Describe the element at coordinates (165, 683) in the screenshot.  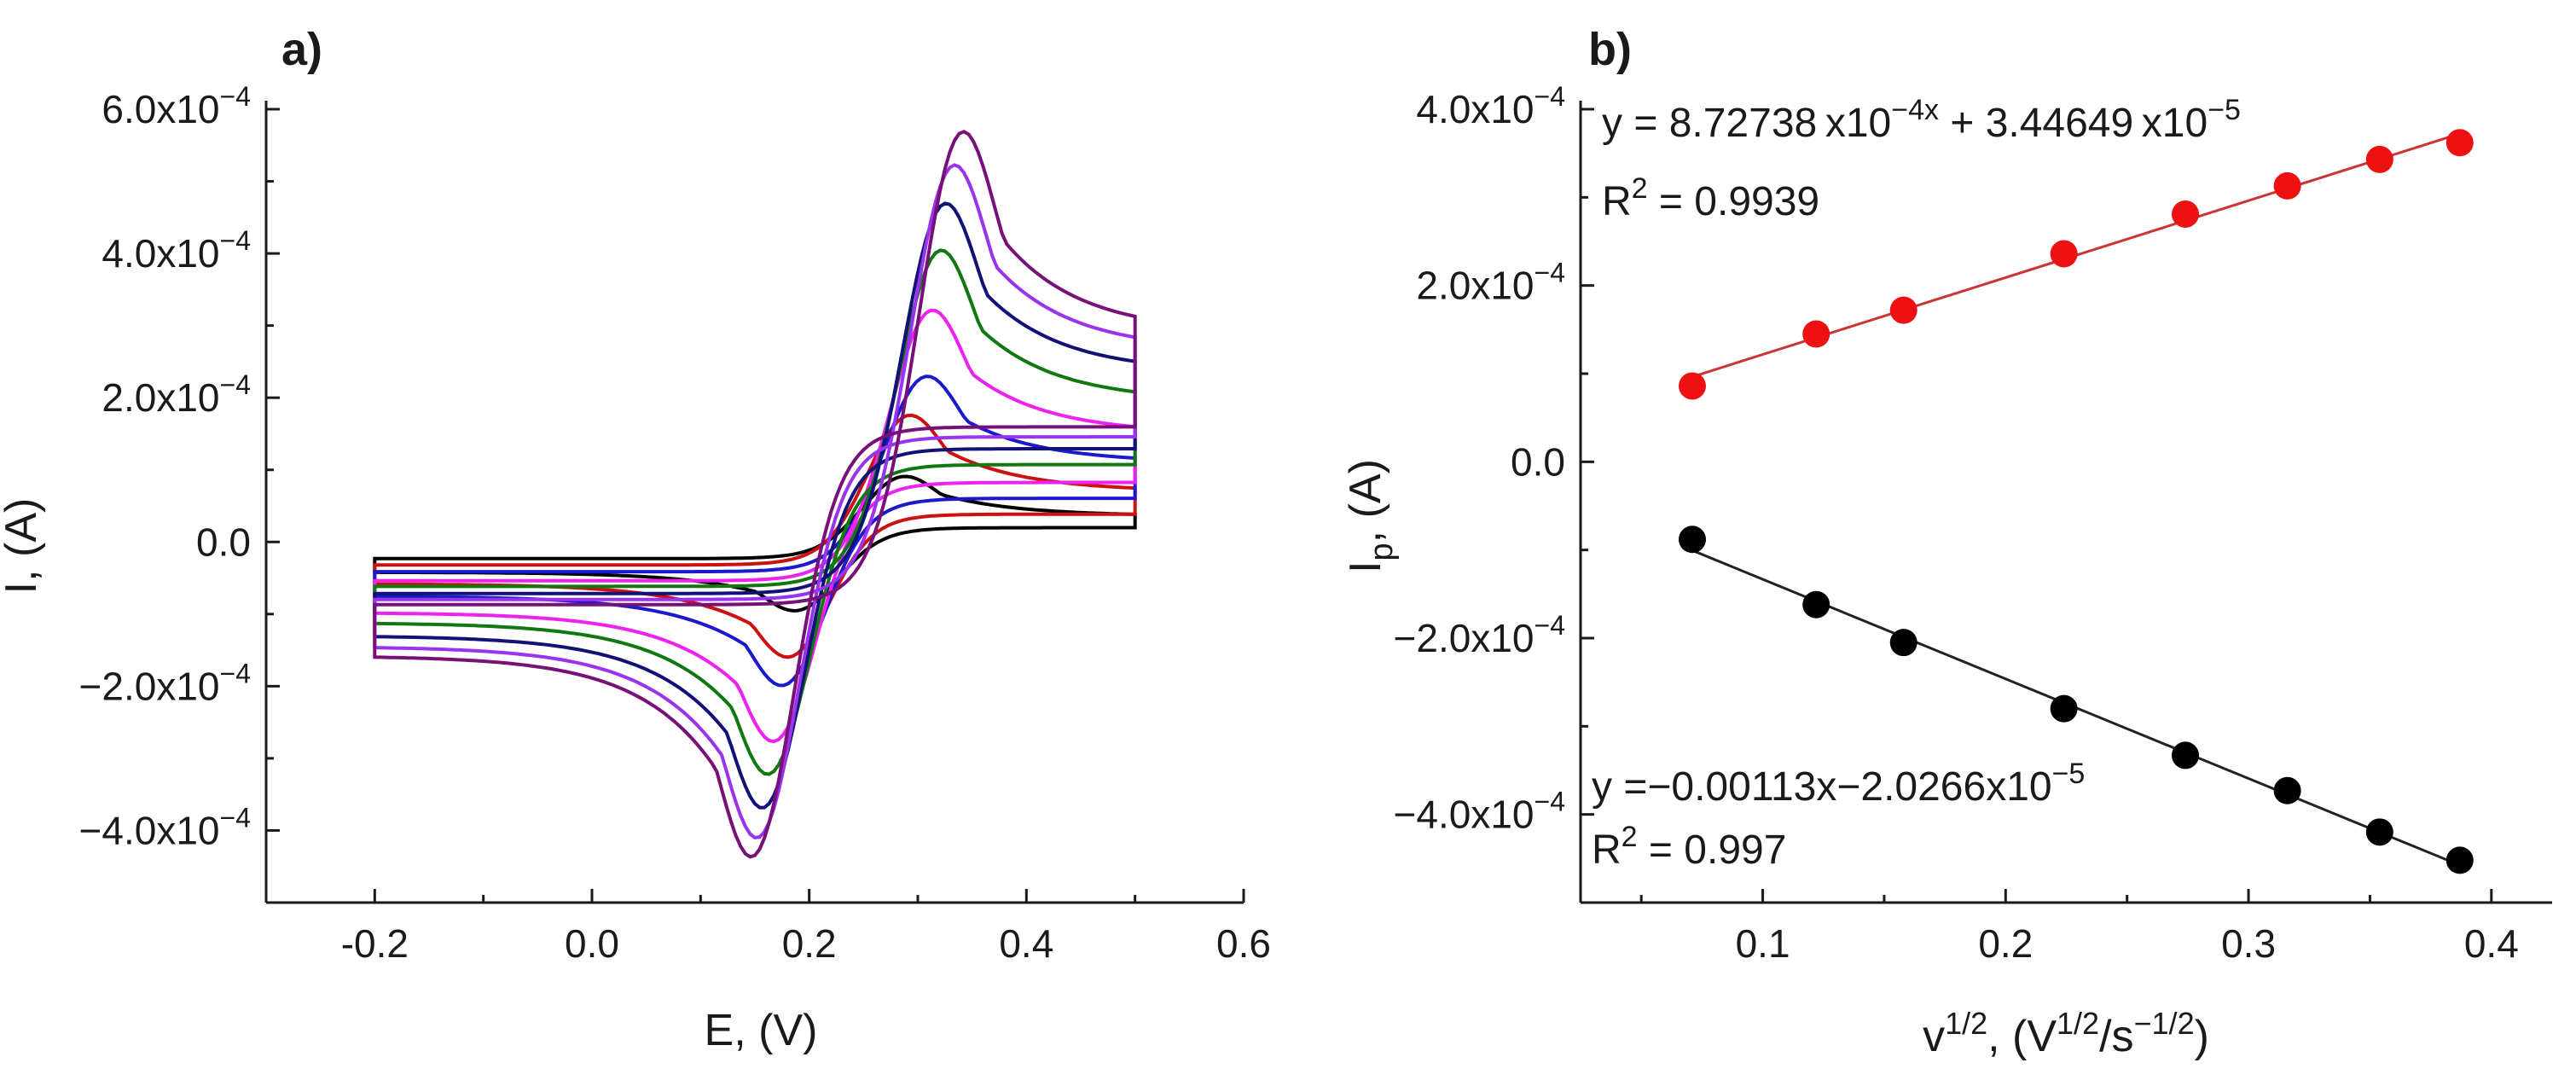
I see `panel-a-y-tick-label: −2.0x10⁻⁴` at that location.